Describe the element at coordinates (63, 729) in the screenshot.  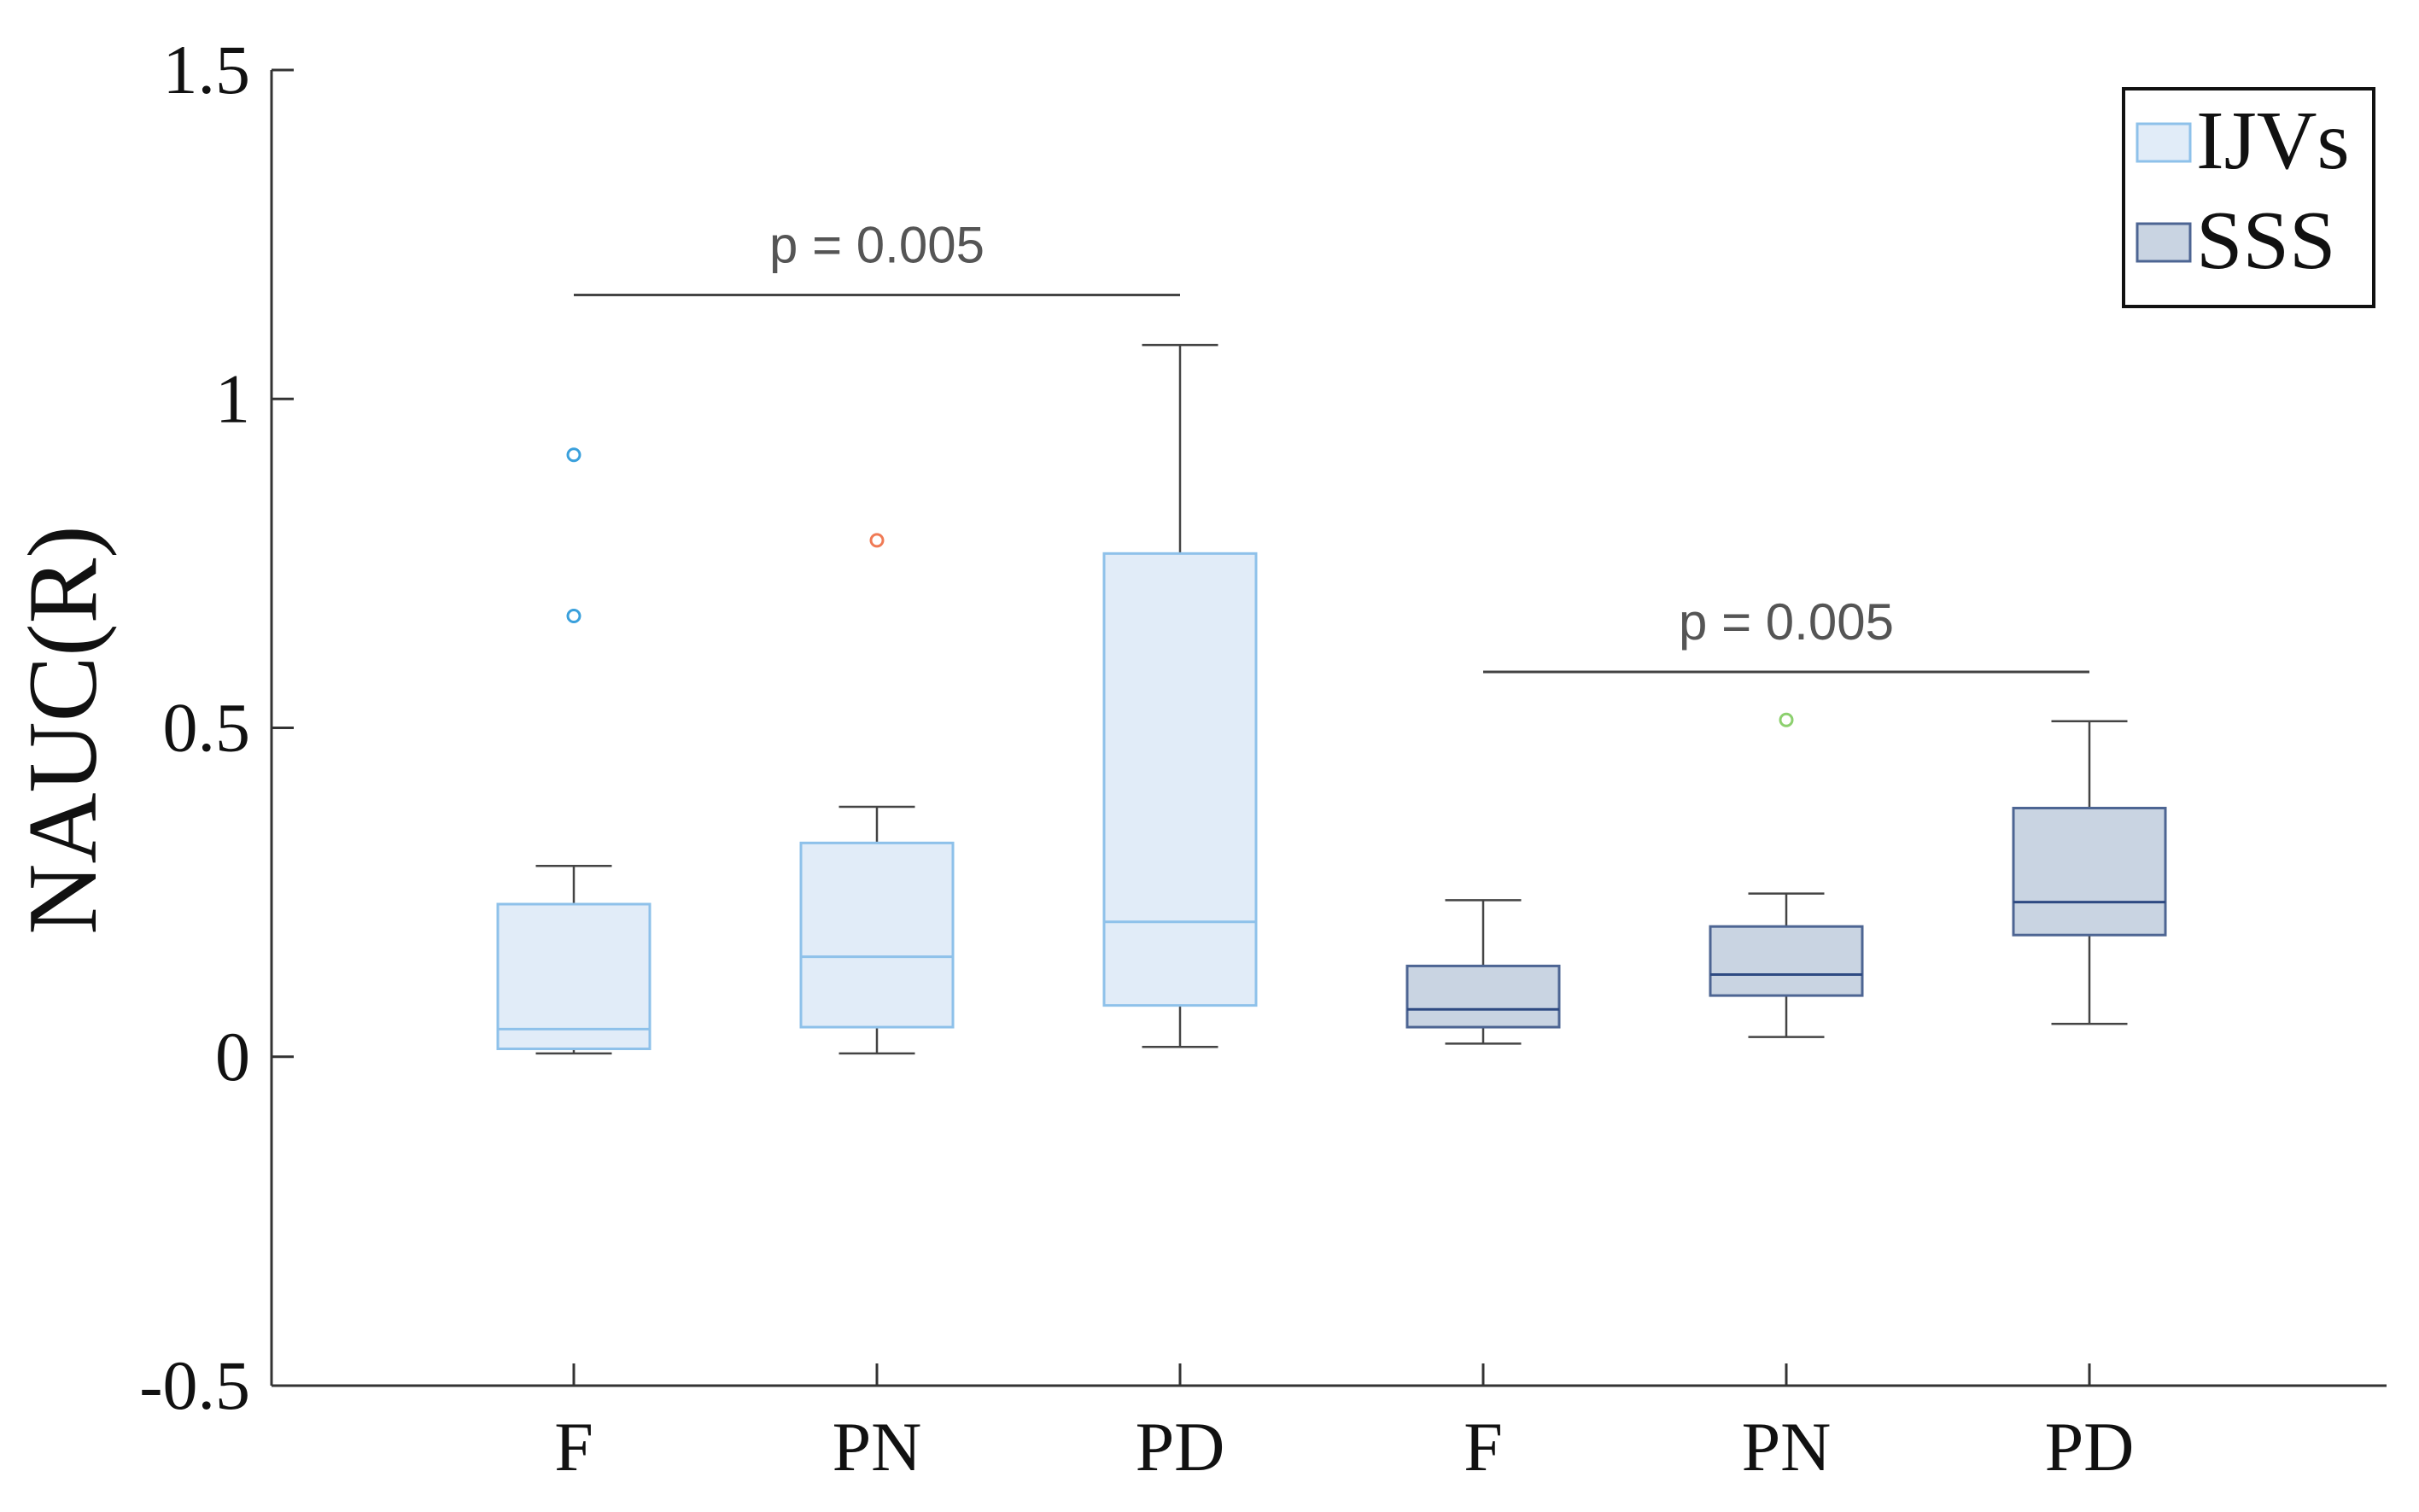
I see `y-axis-label: NAUC(R)` at that location.